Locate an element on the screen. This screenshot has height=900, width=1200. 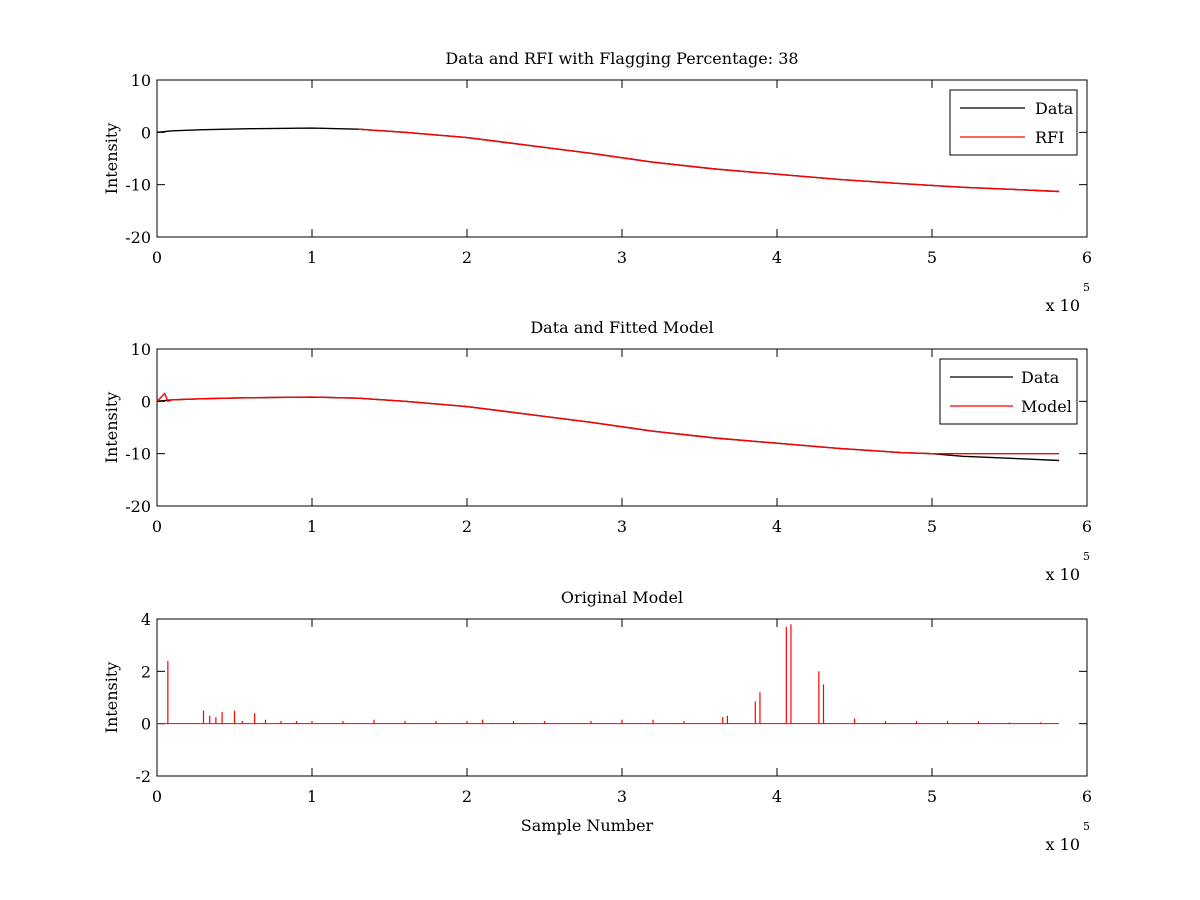
legend: Data RFI is located at coordinates (1013, 122).